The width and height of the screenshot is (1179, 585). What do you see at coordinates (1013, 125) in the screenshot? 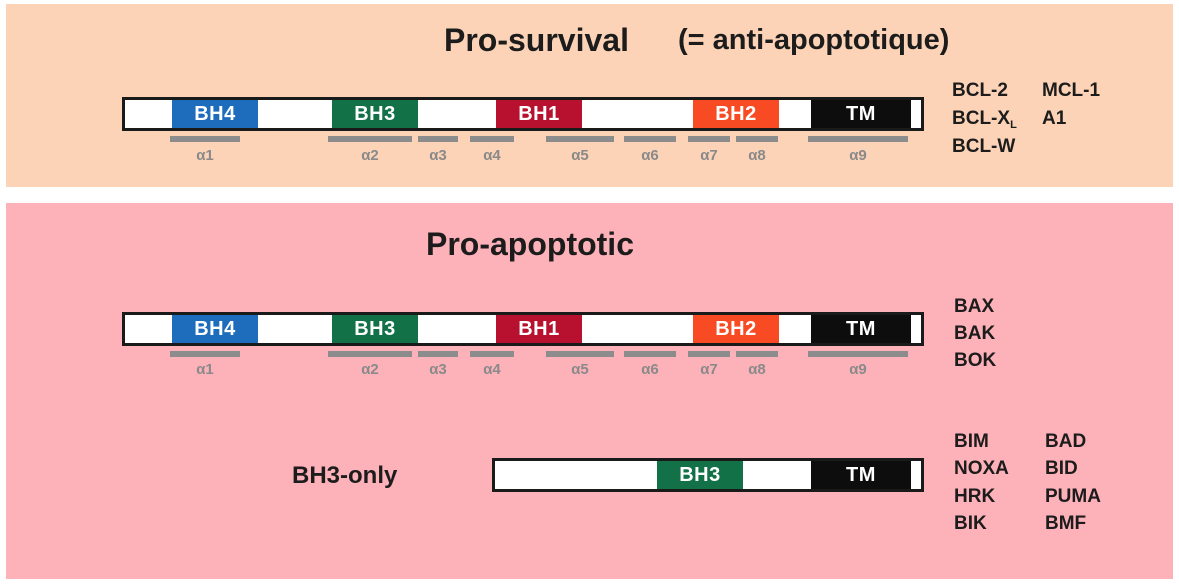
I see `protein-subscript: L` at bounding box center [1013, 125].